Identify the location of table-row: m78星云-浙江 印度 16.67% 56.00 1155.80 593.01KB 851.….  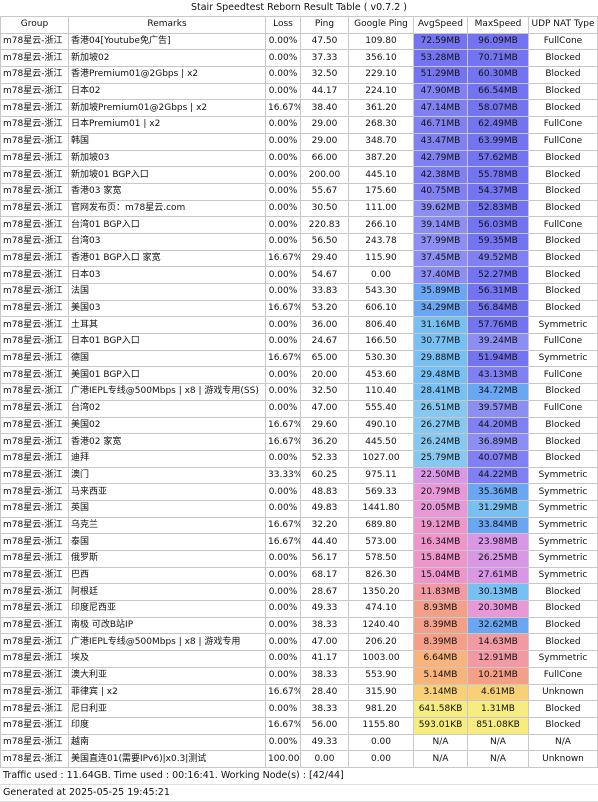
(299, 725).